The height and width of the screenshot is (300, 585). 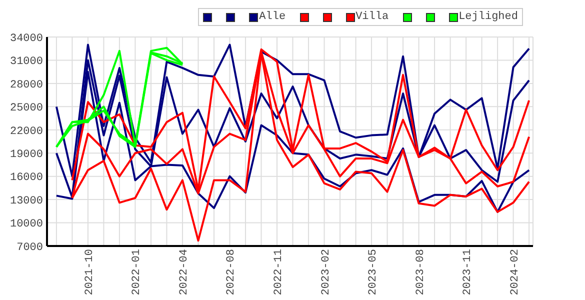 What do you see at coordinates (26, 178) in the screenshot?
I see `y-tick-label: 16000` at bounding box center [26, 178].